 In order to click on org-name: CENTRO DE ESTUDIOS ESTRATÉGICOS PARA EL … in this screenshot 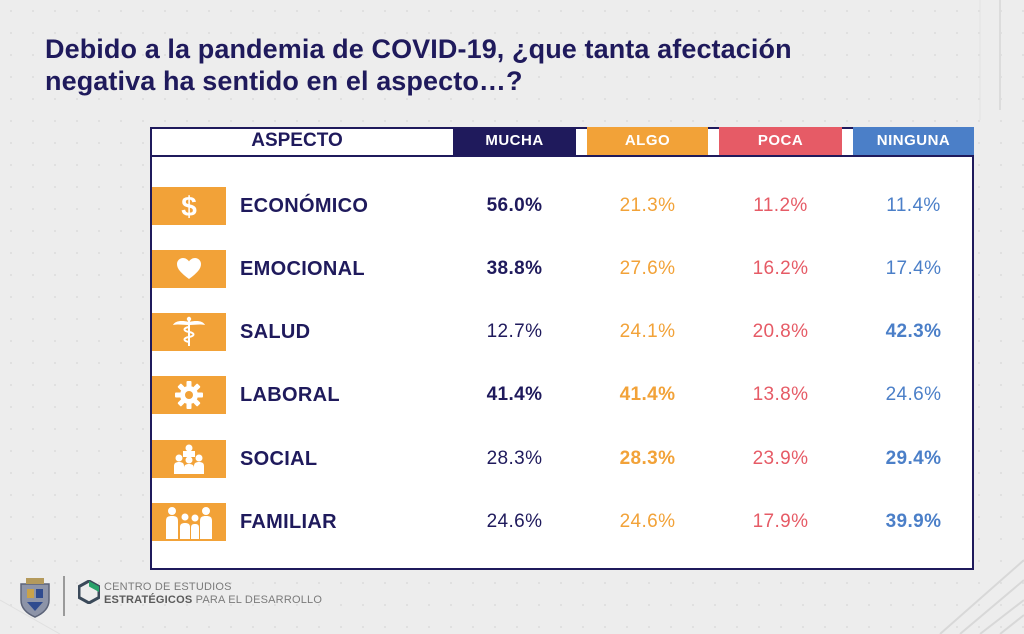, I will do `click(213, 594)`.